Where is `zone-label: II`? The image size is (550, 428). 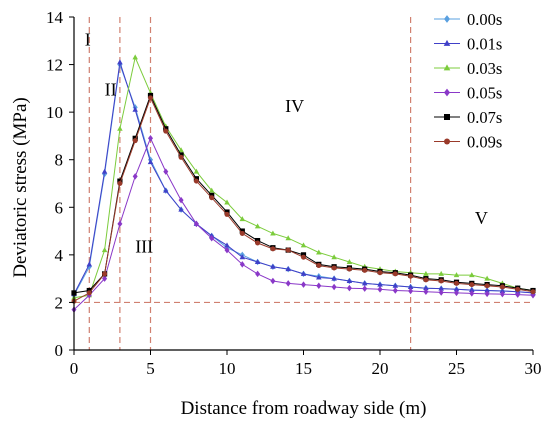
zone-label: II is located at coordinates (111, 89).